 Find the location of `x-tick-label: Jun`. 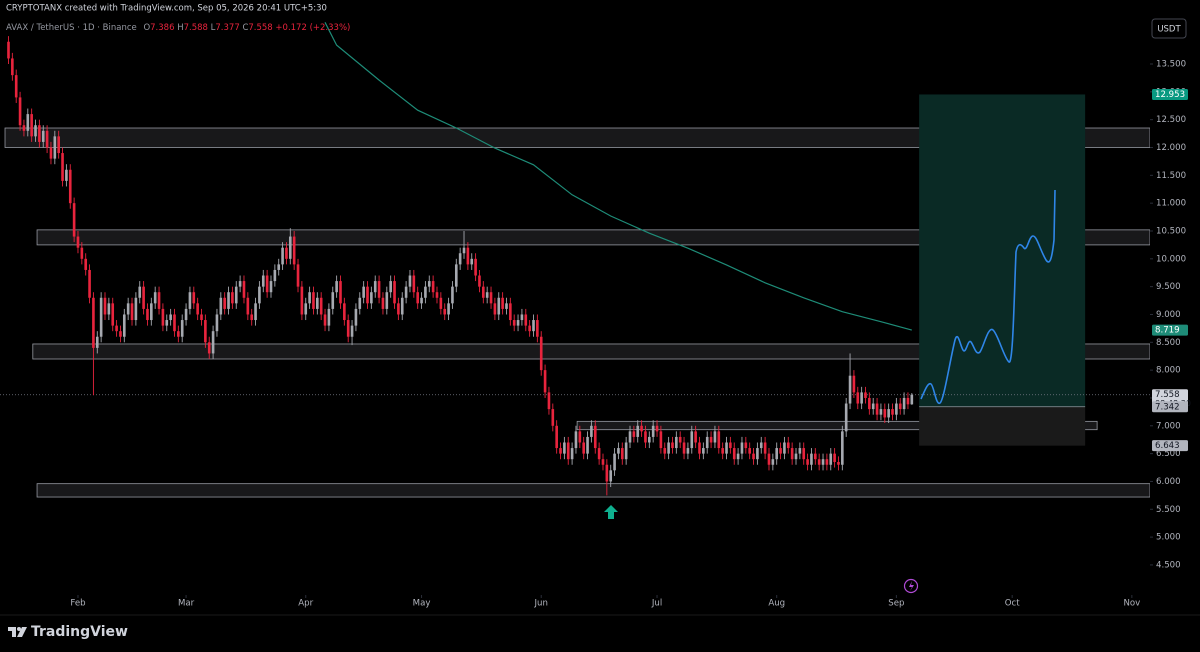

x-tick-label: Jun is located at coordinates (541, 604).